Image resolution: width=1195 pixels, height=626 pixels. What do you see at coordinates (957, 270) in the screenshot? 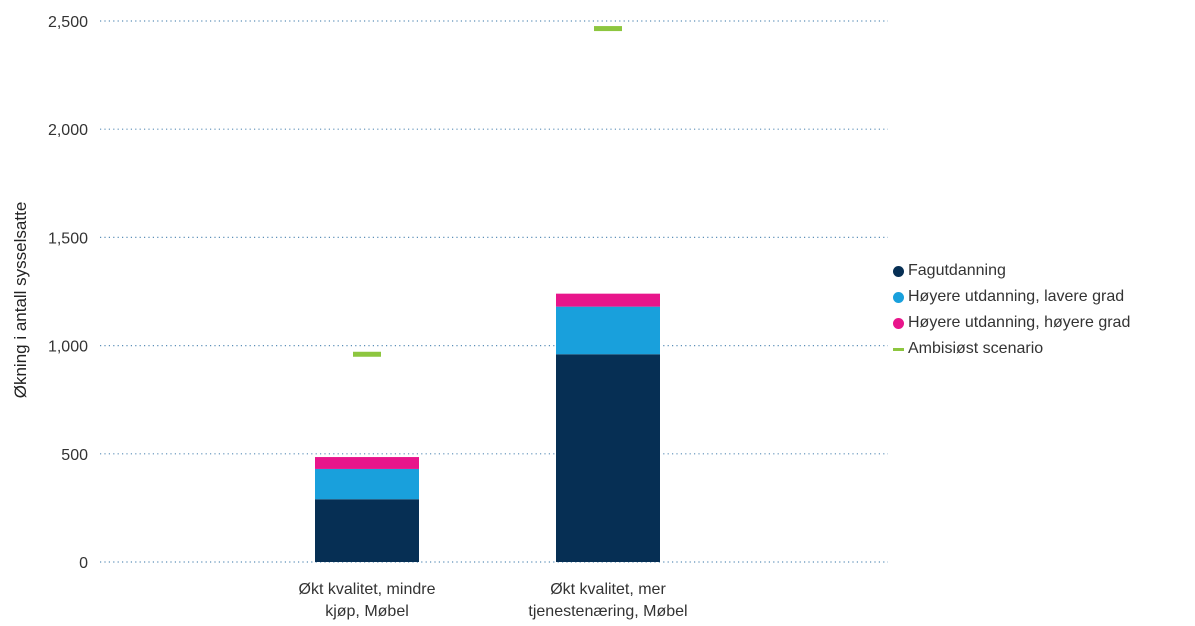
I see `legend-label: Fagutdanning` at bounding box center [957, 270].